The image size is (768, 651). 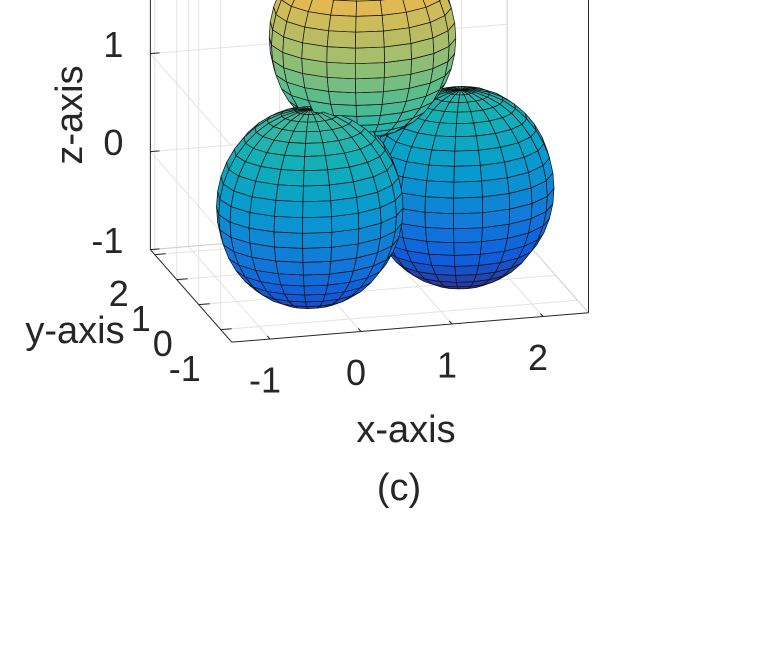 What do you see at coordinates (405, 430) in the screenshot?
I see `x-axis-label: x-axis` at bounding box center [405, 430].